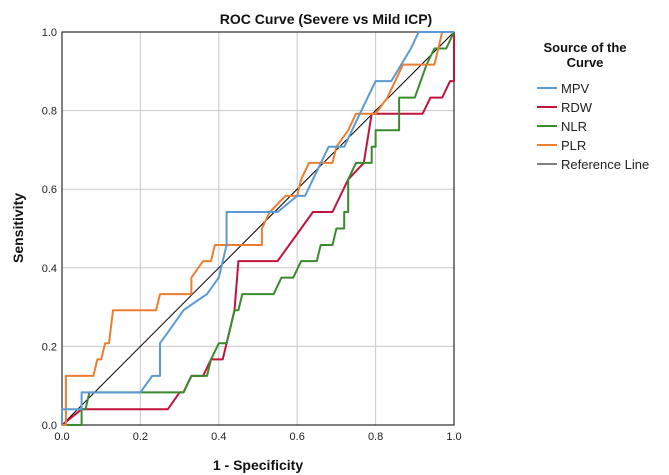  Describe the element at coordinates (218, 437) in the screenshot. I see `x-tick-label: 0.4` at that location.